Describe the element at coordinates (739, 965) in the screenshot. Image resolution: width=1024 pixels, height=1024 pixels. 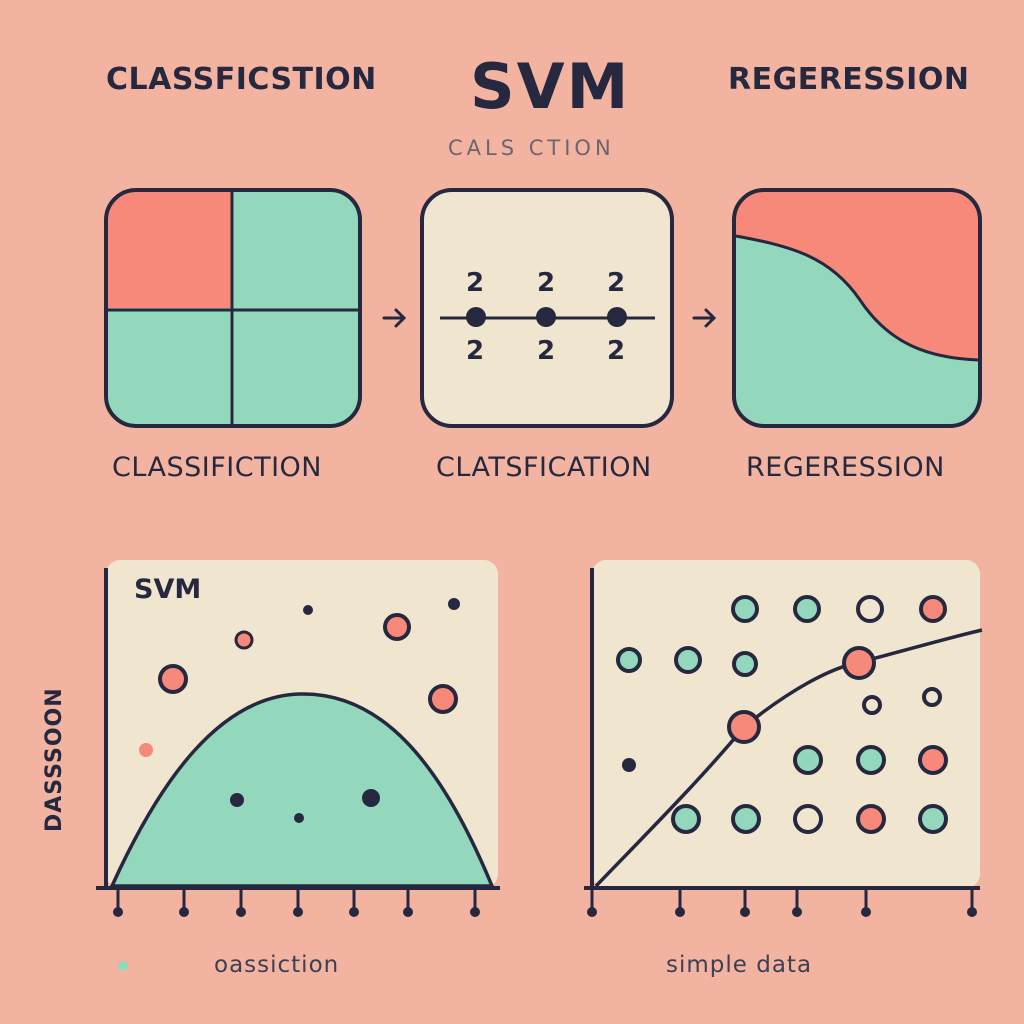
I see `chart-footer-right: simple data` at that location.